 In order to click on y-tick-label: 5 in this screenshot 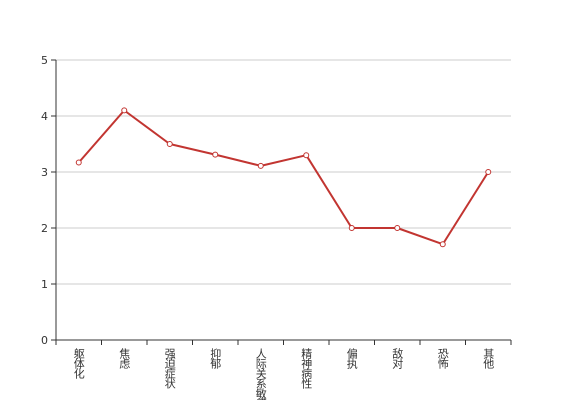, I will do `click(44, 60)`.